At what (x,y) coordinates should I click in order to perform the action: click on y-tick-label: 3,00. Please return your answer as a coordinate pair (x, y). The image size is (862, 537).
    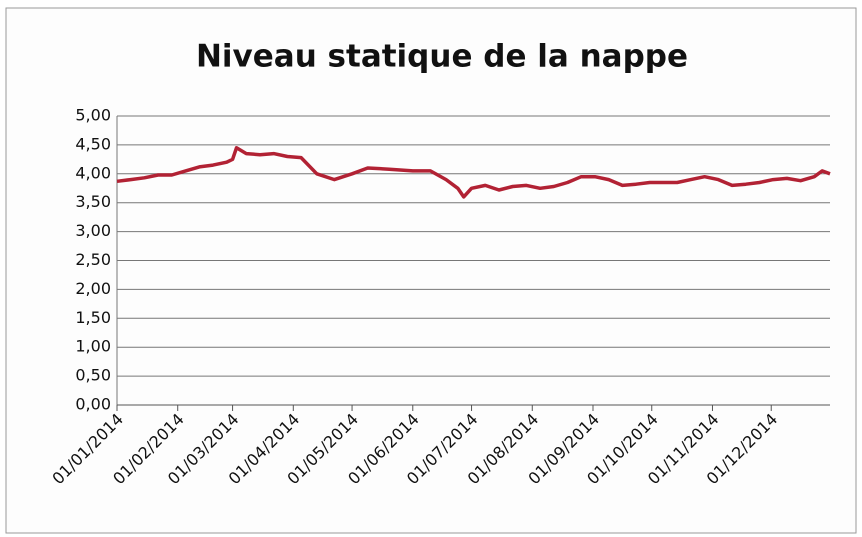
    Looking at the image, I should click on (93, 230).